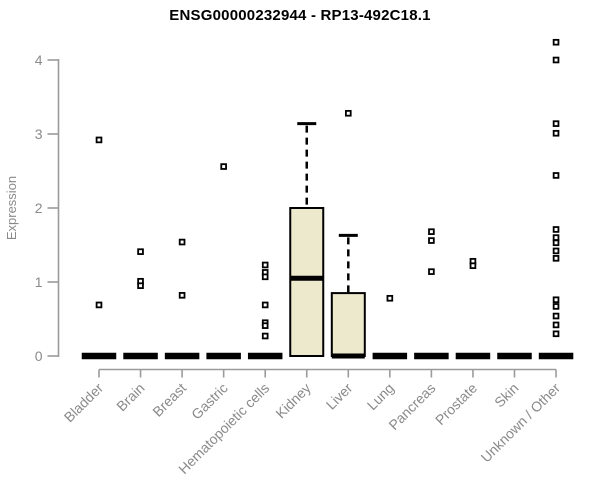 Image resolution: width=600 pixels, height=500 pixels. What do you see at coordinates (390, 356) in the screenshot?
I see `zero-median-bar-lung` at bounding box center [390, 356].